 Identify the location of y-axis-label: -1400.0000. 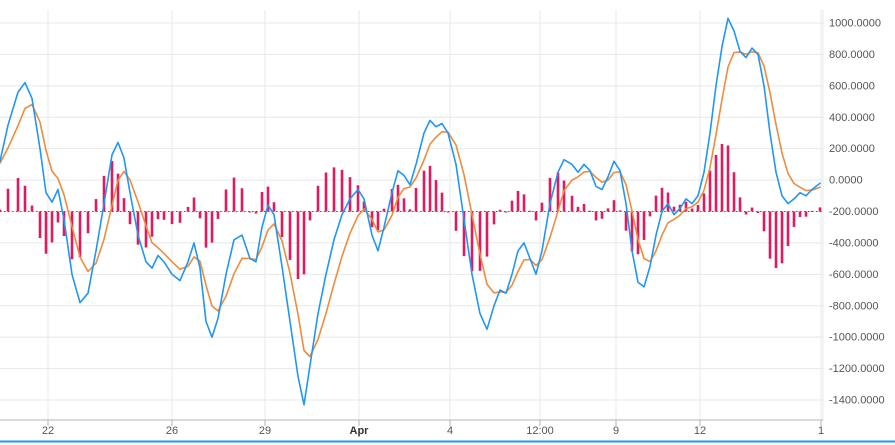
(857, 401).